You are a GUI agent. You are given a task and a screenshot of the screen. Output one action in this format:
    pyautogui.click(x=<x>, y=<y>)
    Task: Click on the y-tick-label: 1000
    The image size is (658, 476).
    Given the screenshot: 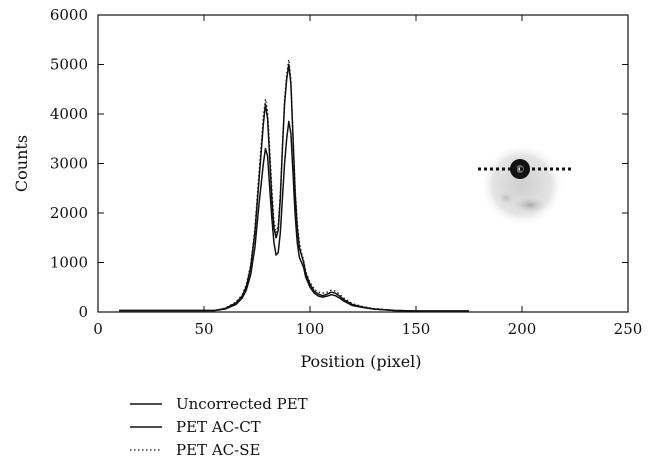 What is the action you would take?
    pyautogui.click(x=69, y=263)
    